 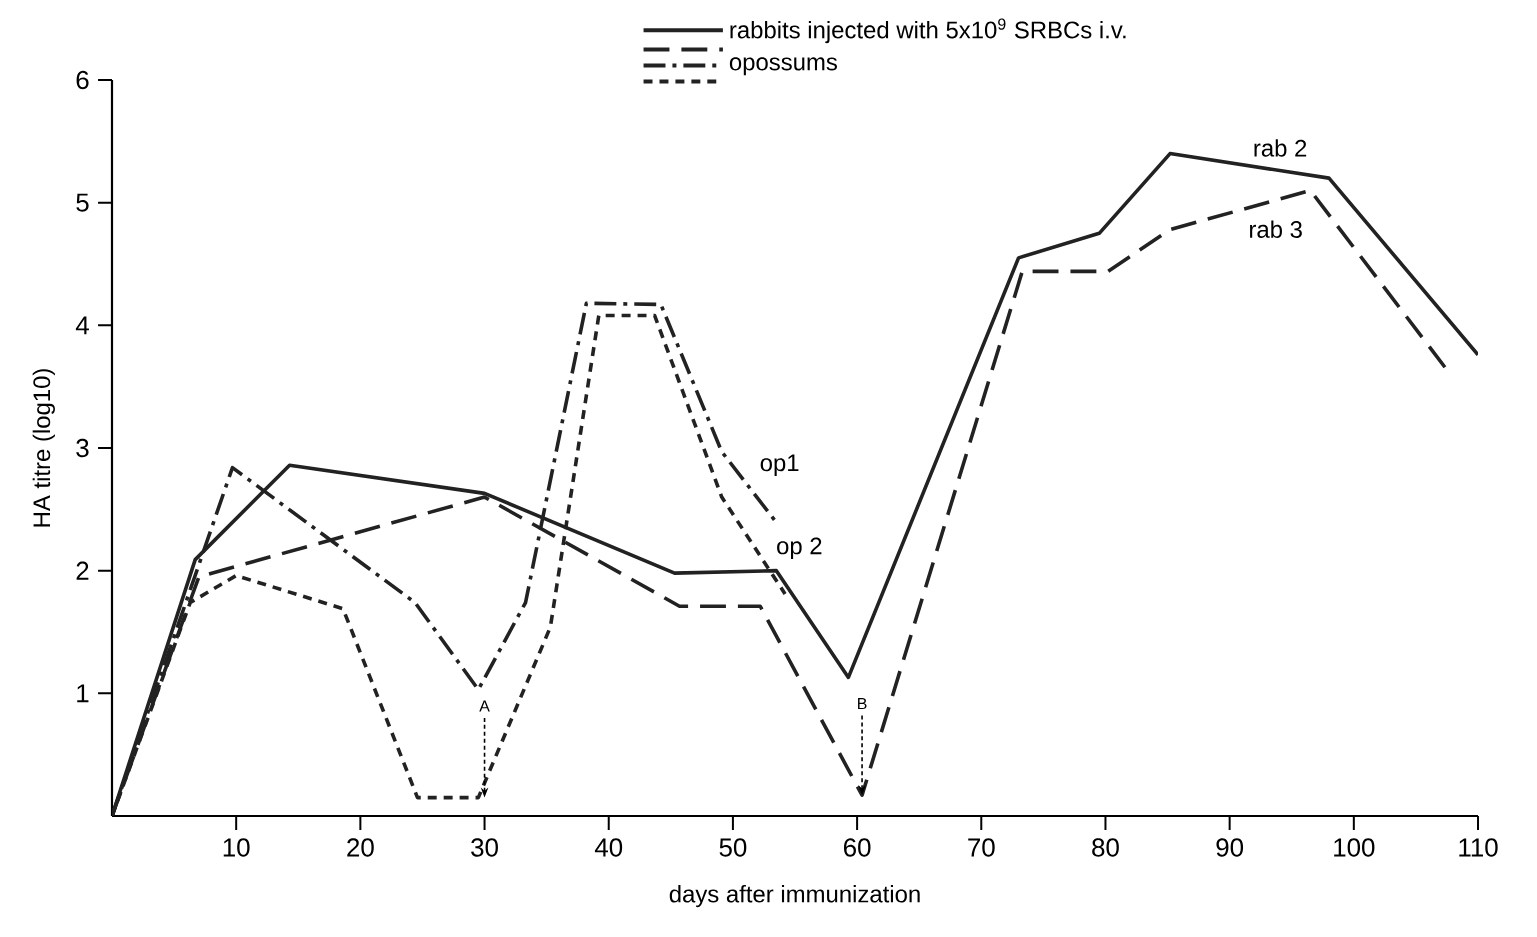 What do you see at coordinates (928, 31) in the screenshot?
I see `legend-label: rabbits injected with 5x10$^{9}$ SRBCs i.v.` at bounding box center [928, 31].